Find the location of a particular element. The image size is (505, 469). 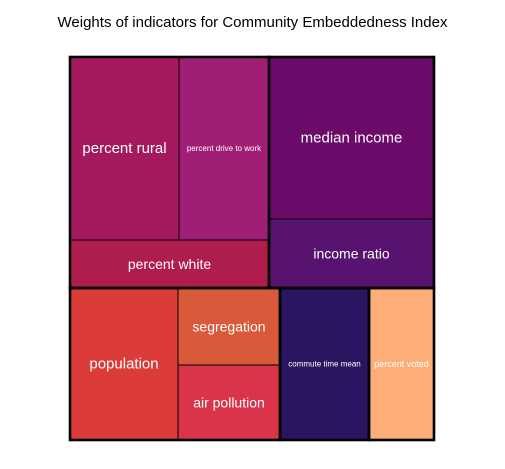

tile-population is located at coordinates (124, 364).